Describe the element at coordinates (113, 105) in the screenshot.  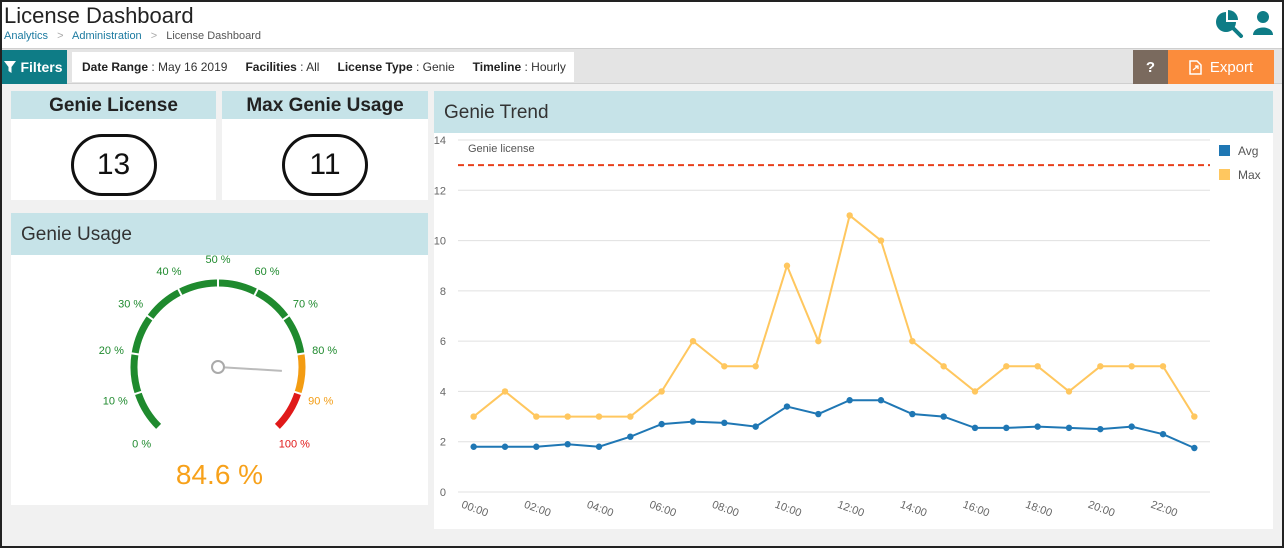
I see `kpi-title: Genie License` at that location.